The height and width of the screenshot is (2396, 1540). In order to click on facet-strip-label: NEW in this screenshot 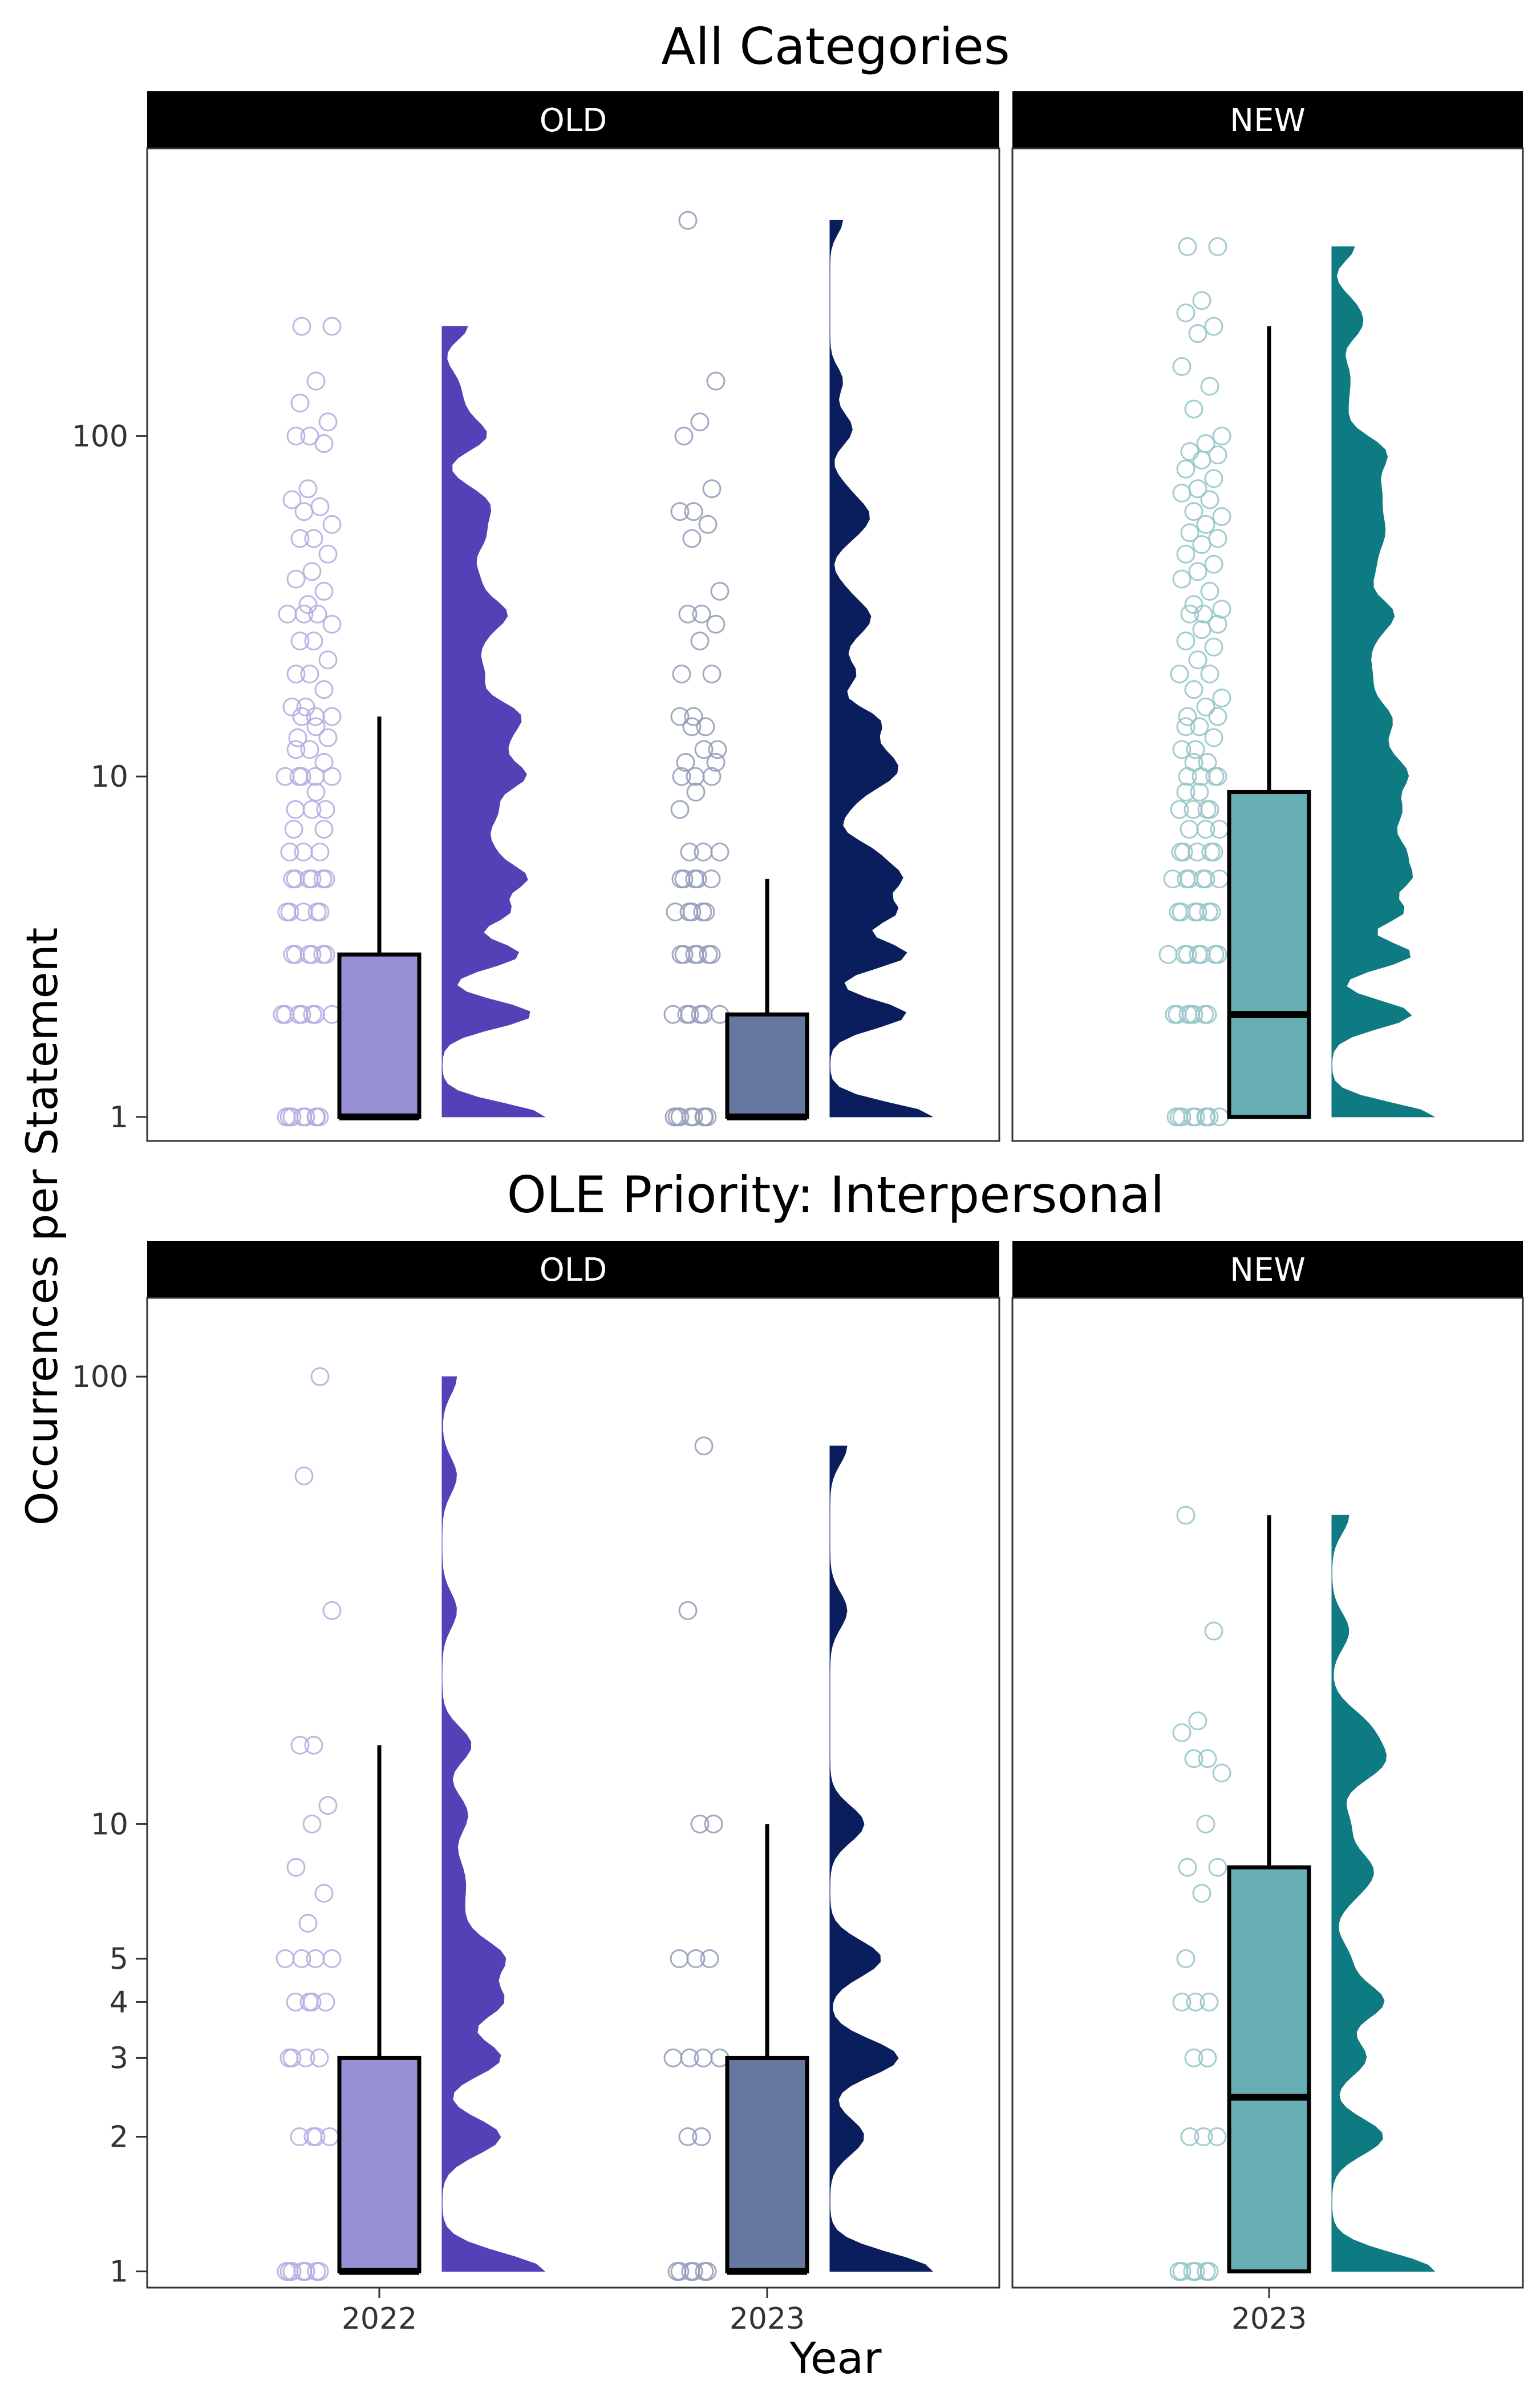, I will do `click(1268, 121)`.